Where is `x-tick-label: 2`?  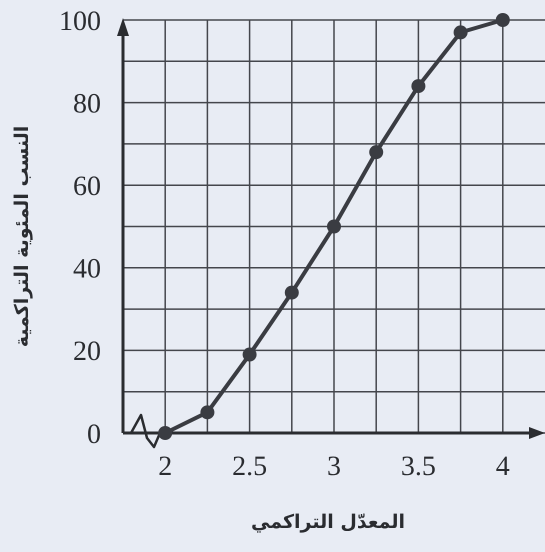
x-tick-label: 2 is located at coordinates (165, 466).